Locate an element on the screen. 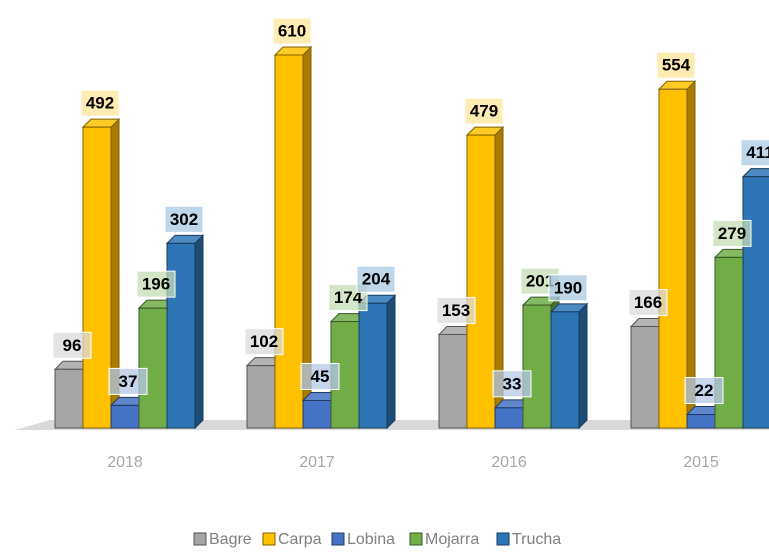 This screenshot has width=769, height=553. x-tick-label: 2015 is located at coordinates (701, 462).